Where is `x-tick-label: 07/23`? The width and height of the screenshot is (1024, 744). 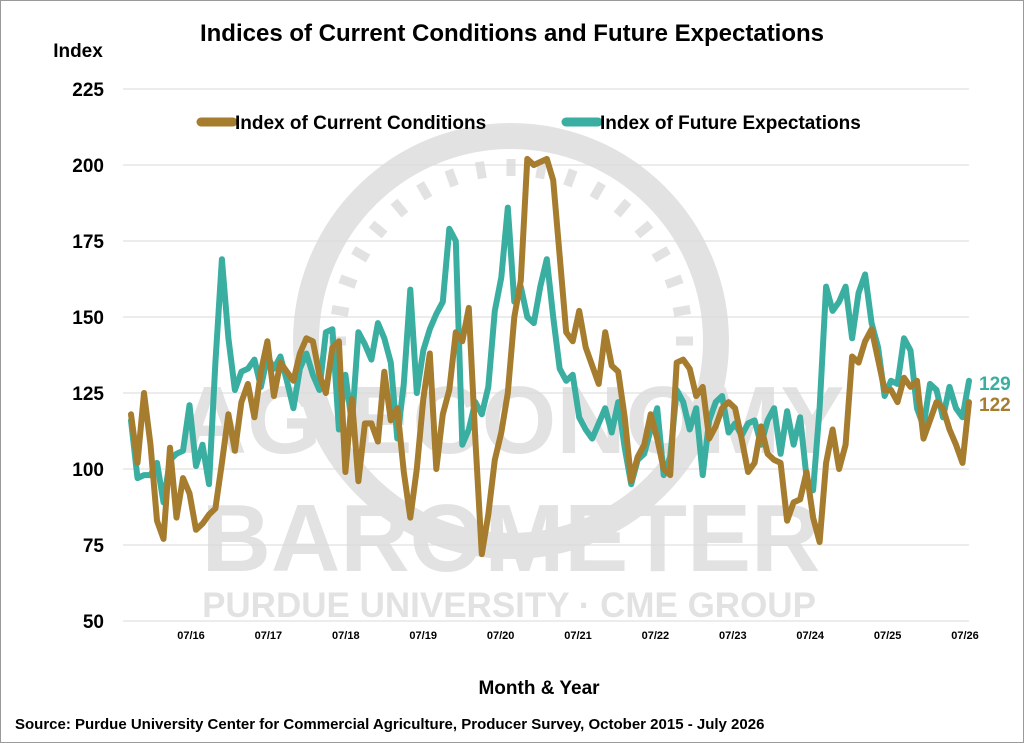 x-tick-label: 07/23 is located at coordinates (733, 636).